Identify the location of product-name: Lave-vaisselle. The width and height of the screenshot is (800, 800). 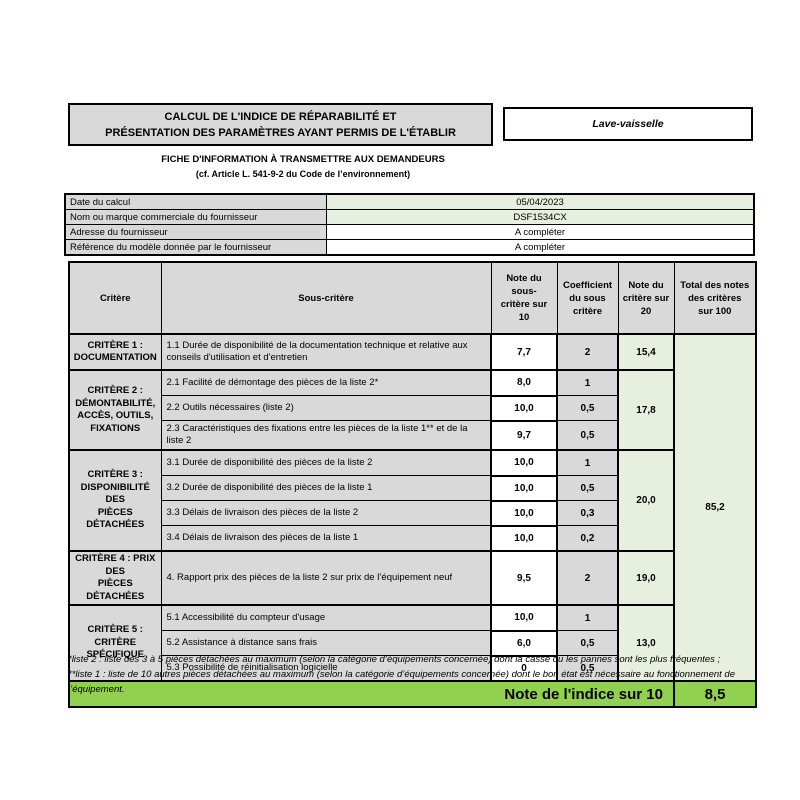
(628, 124).